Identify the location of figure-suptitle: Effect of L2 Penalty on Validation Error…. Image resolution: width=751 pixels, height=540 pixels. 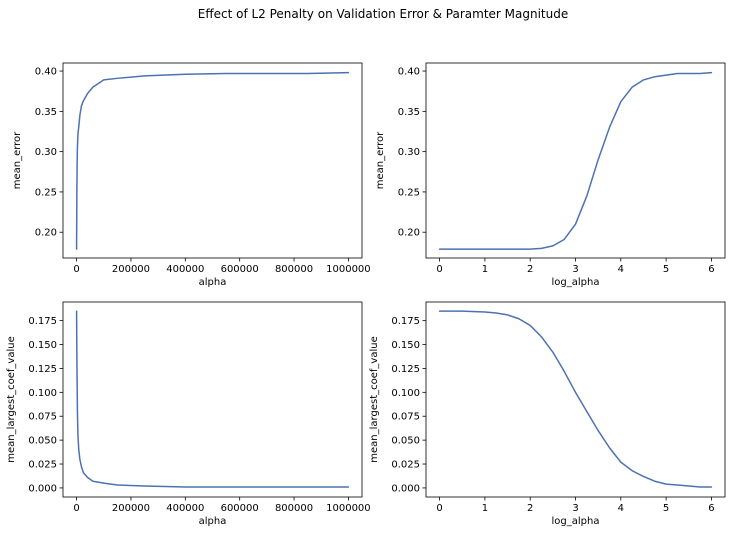
(383, 14).